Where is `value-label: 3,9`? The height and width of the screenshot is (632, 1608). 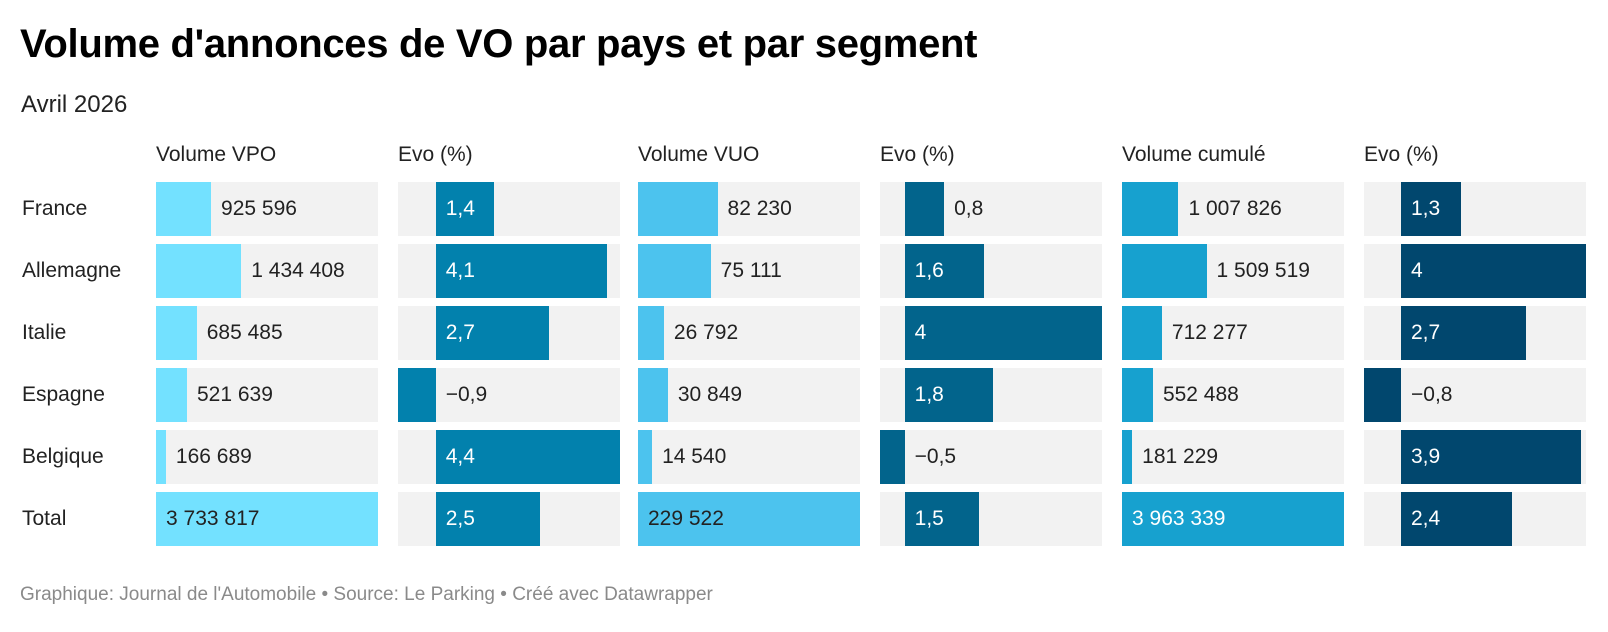
value-label: 3,9 is located at coordinates (1426, 456).